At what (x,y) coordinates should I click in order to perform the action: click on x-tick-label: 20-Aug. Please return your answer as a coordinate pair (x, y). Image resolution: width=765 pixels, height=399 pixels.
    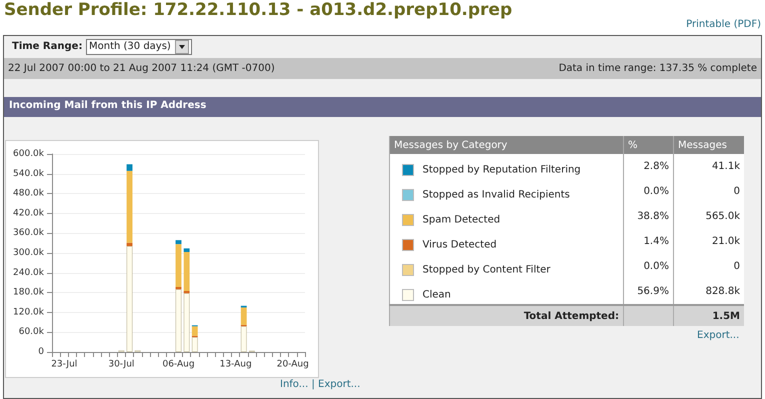
    Looking at the image, I should click on (292, 365).